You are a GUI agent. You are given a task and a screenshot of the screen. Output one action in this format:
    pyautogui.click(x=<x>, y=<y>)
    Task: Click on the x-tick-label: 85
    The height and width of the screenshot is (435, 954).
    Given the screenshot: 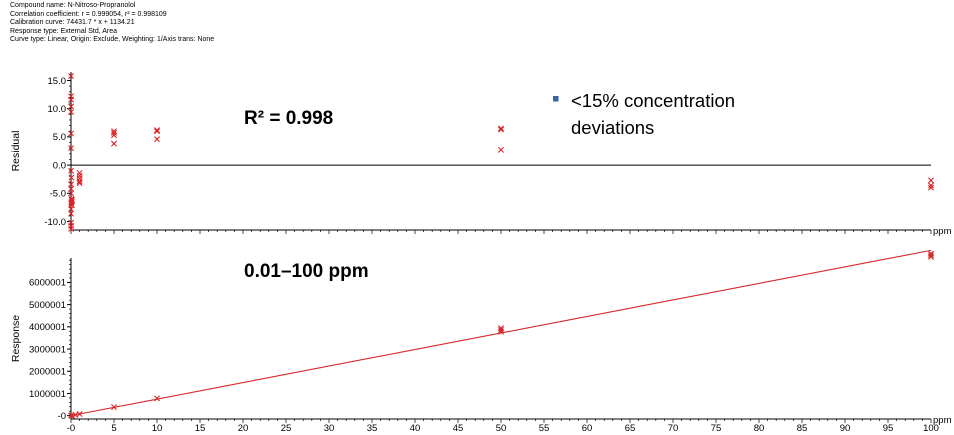 What is the action you would take?
    pyautogui.click(x=802, y=428)
    